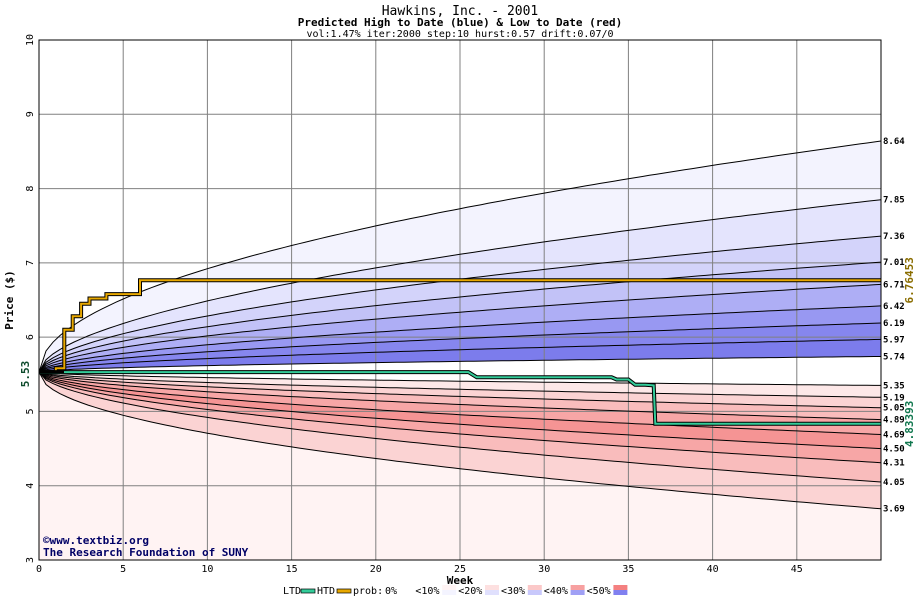 The width and height of the screenshot is (920, 600). Describe the element at coordinates (96, 540) in the screenshot. I see `credit-website: ©www.textbiz.org` at that location.